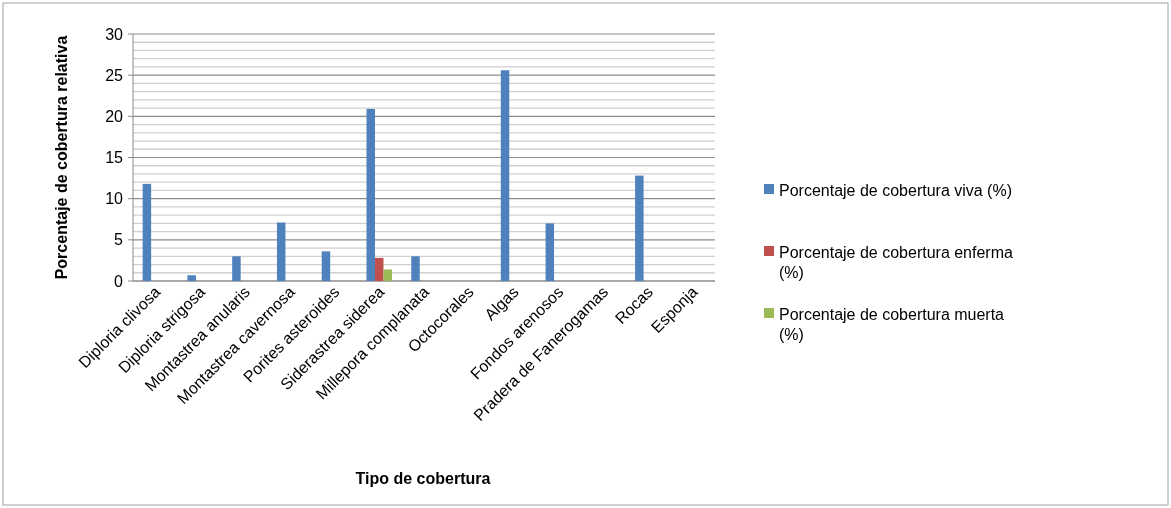  I want to click on y-axis-title: Porcentaje de cobertura relativa, so click(61, 157).